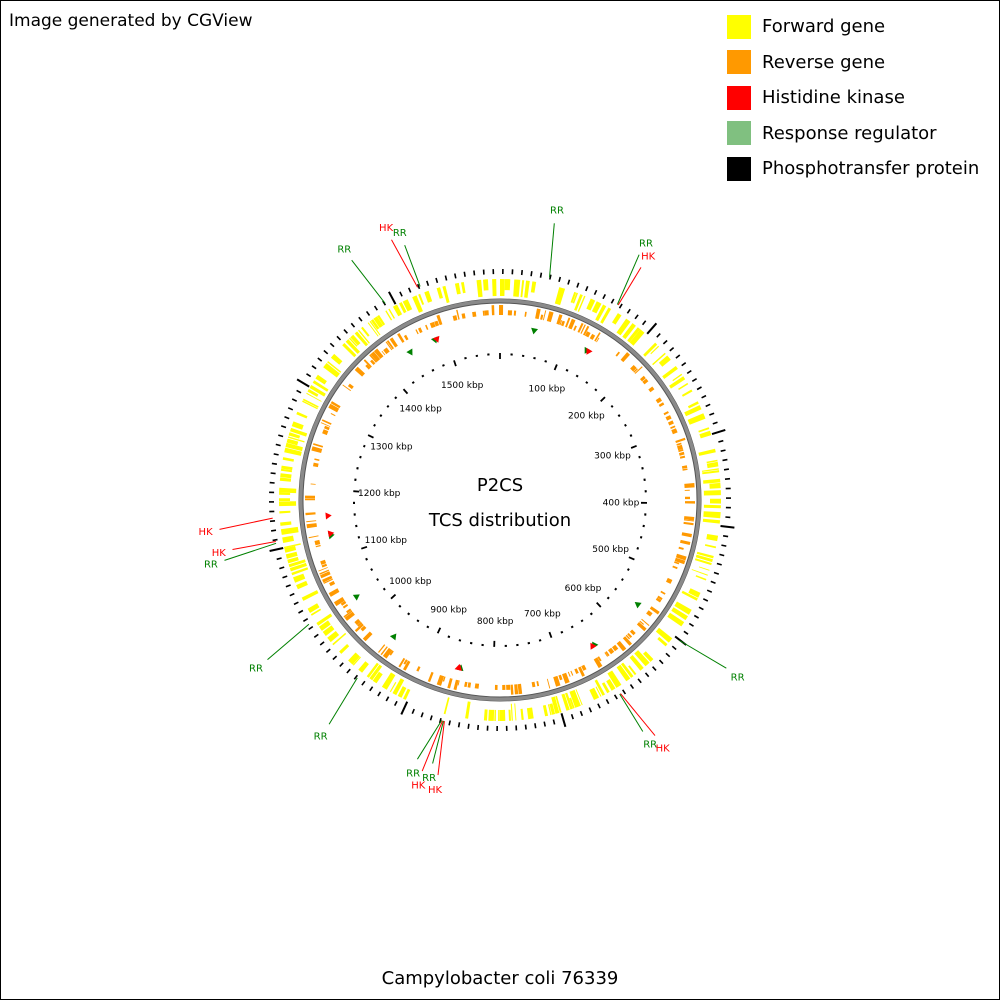 Image resolution: width=1000 pixels, height=1000 pixels. What do you see at coordinates (853, 134) in the screenshot?
I see `legend-item-response-regulator: Response regulator` at bounding box center [853, 134].